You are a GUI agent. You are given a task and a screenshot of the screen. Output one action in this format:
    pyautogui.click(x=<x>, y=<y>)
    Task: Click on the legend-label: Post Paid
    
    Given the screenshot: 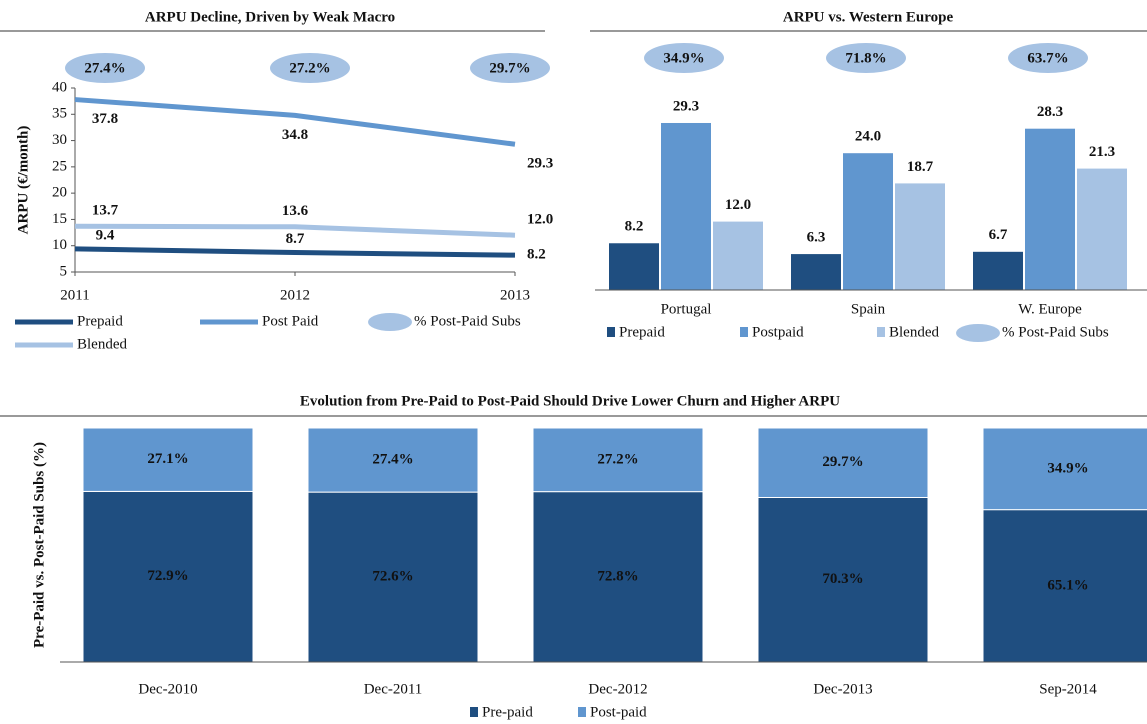 What is the action you would take?
    pyautogui.click(x=290, y=321)
    